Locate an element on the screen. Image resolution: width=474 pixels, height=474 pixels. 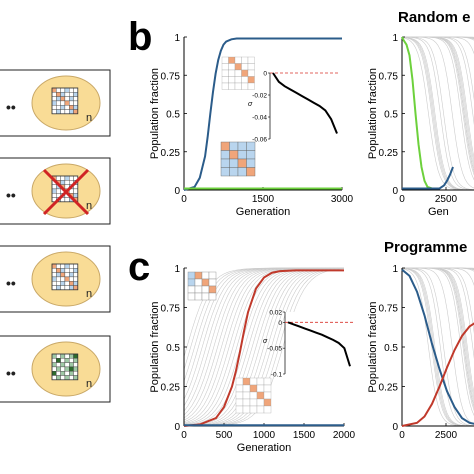
y-tick-label: 0.25 is located at coordinates (171, 388).